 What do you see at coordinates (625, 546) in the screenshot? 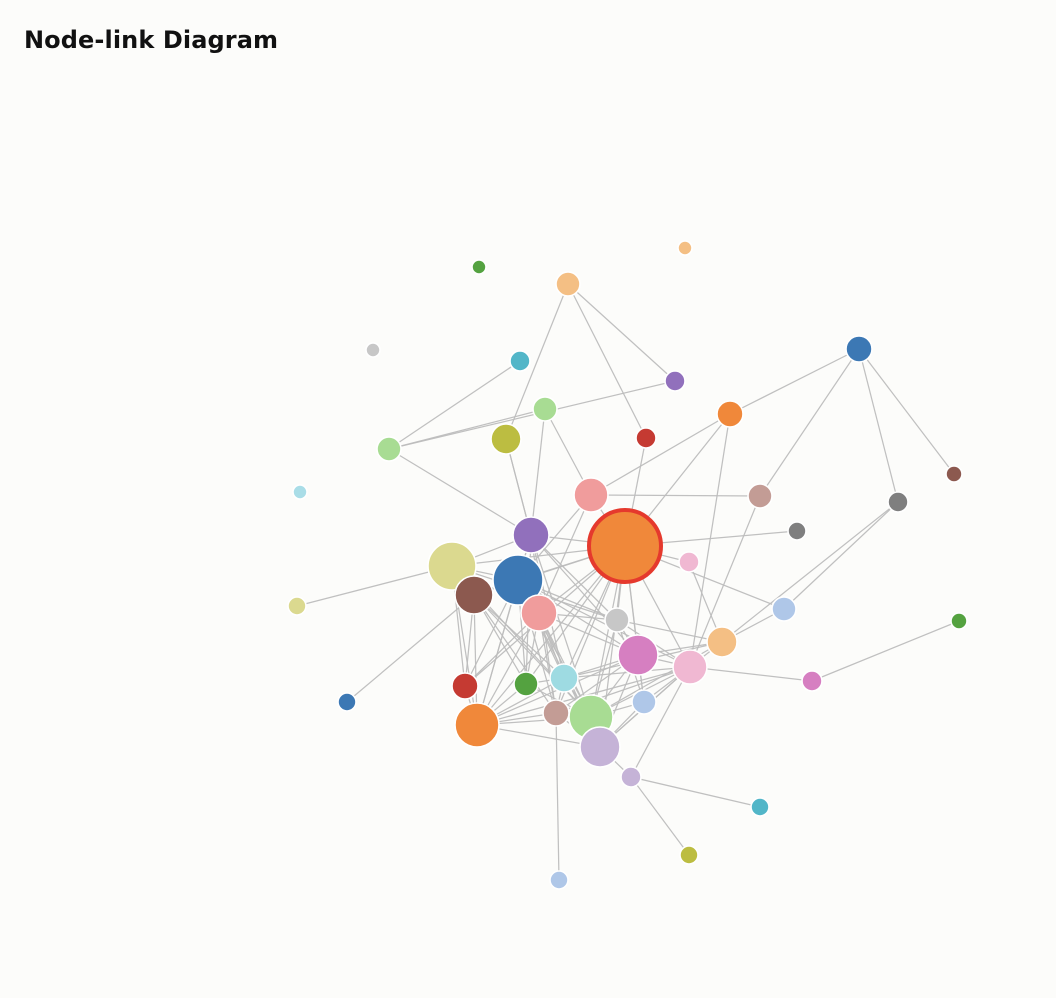
I see `selected-node-circle` at bounding box center [625, 546].